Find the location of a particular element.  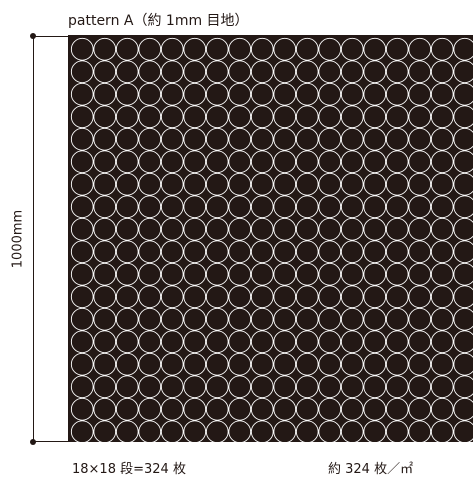

per-area-caption: 約 324 枚／㎡ is located at coordinates (371, 469).